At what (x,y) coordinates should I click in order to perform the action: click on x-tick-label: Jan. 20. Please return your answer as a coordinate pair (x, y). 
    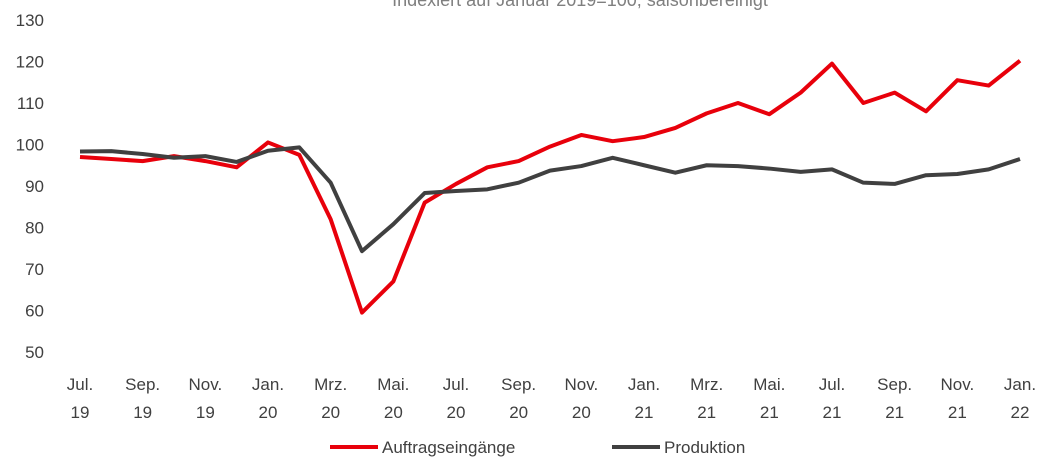
    Looking at the image, I should click on (268, 398).